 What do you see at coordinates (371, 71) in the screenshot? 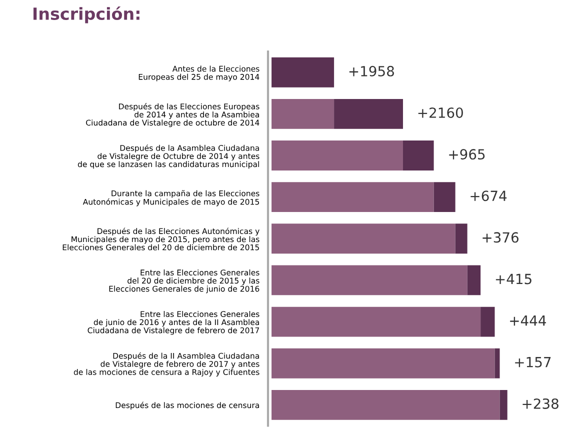
I see `data-label: +1958` at bounding box center [371, 71].